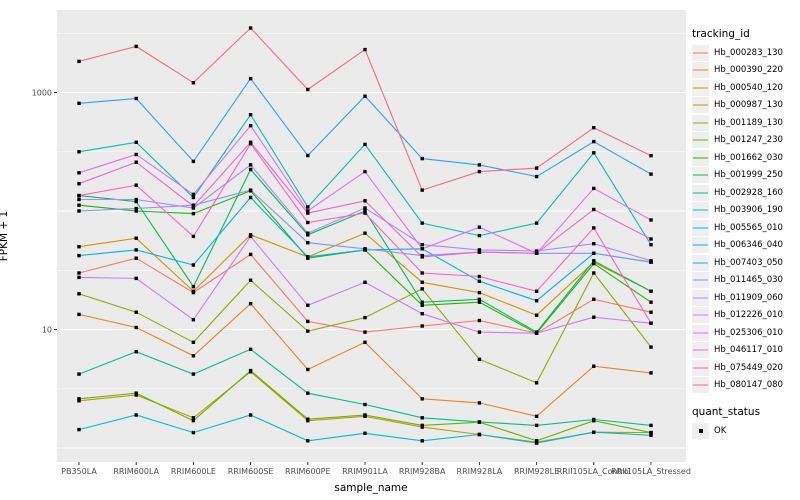  What do you see at coordinates (745, 228) in the screenshot?
I see `legend-item-Hb_005565_010: Hb_005565_010` at bounding box center [745, 228].